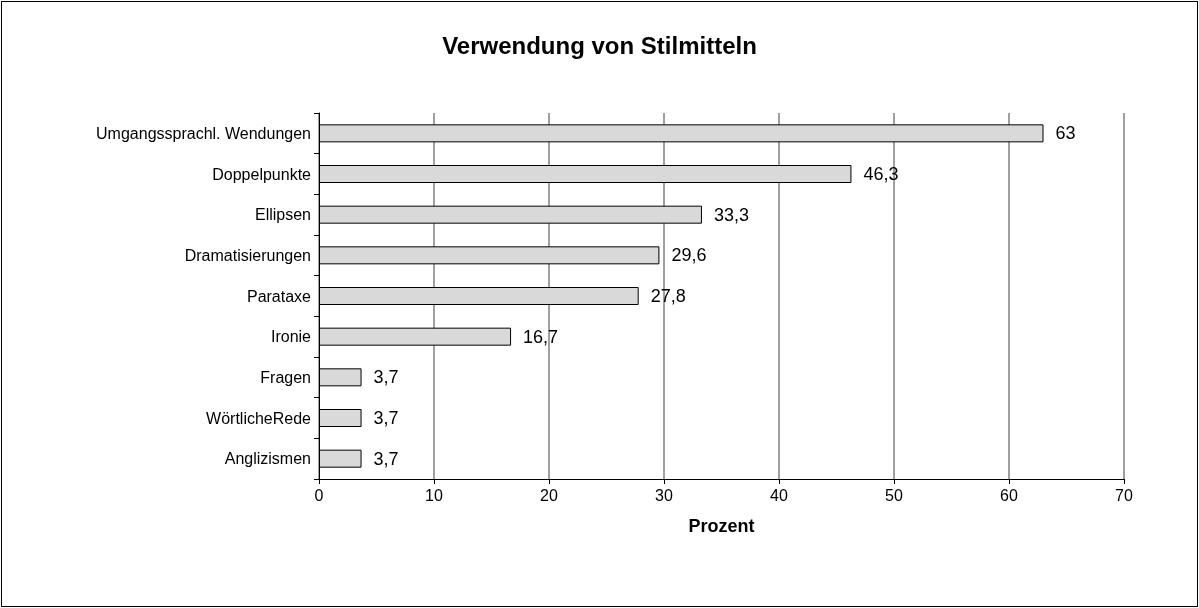  I want to click on x-tick-label: 60, so click(1009, 495).